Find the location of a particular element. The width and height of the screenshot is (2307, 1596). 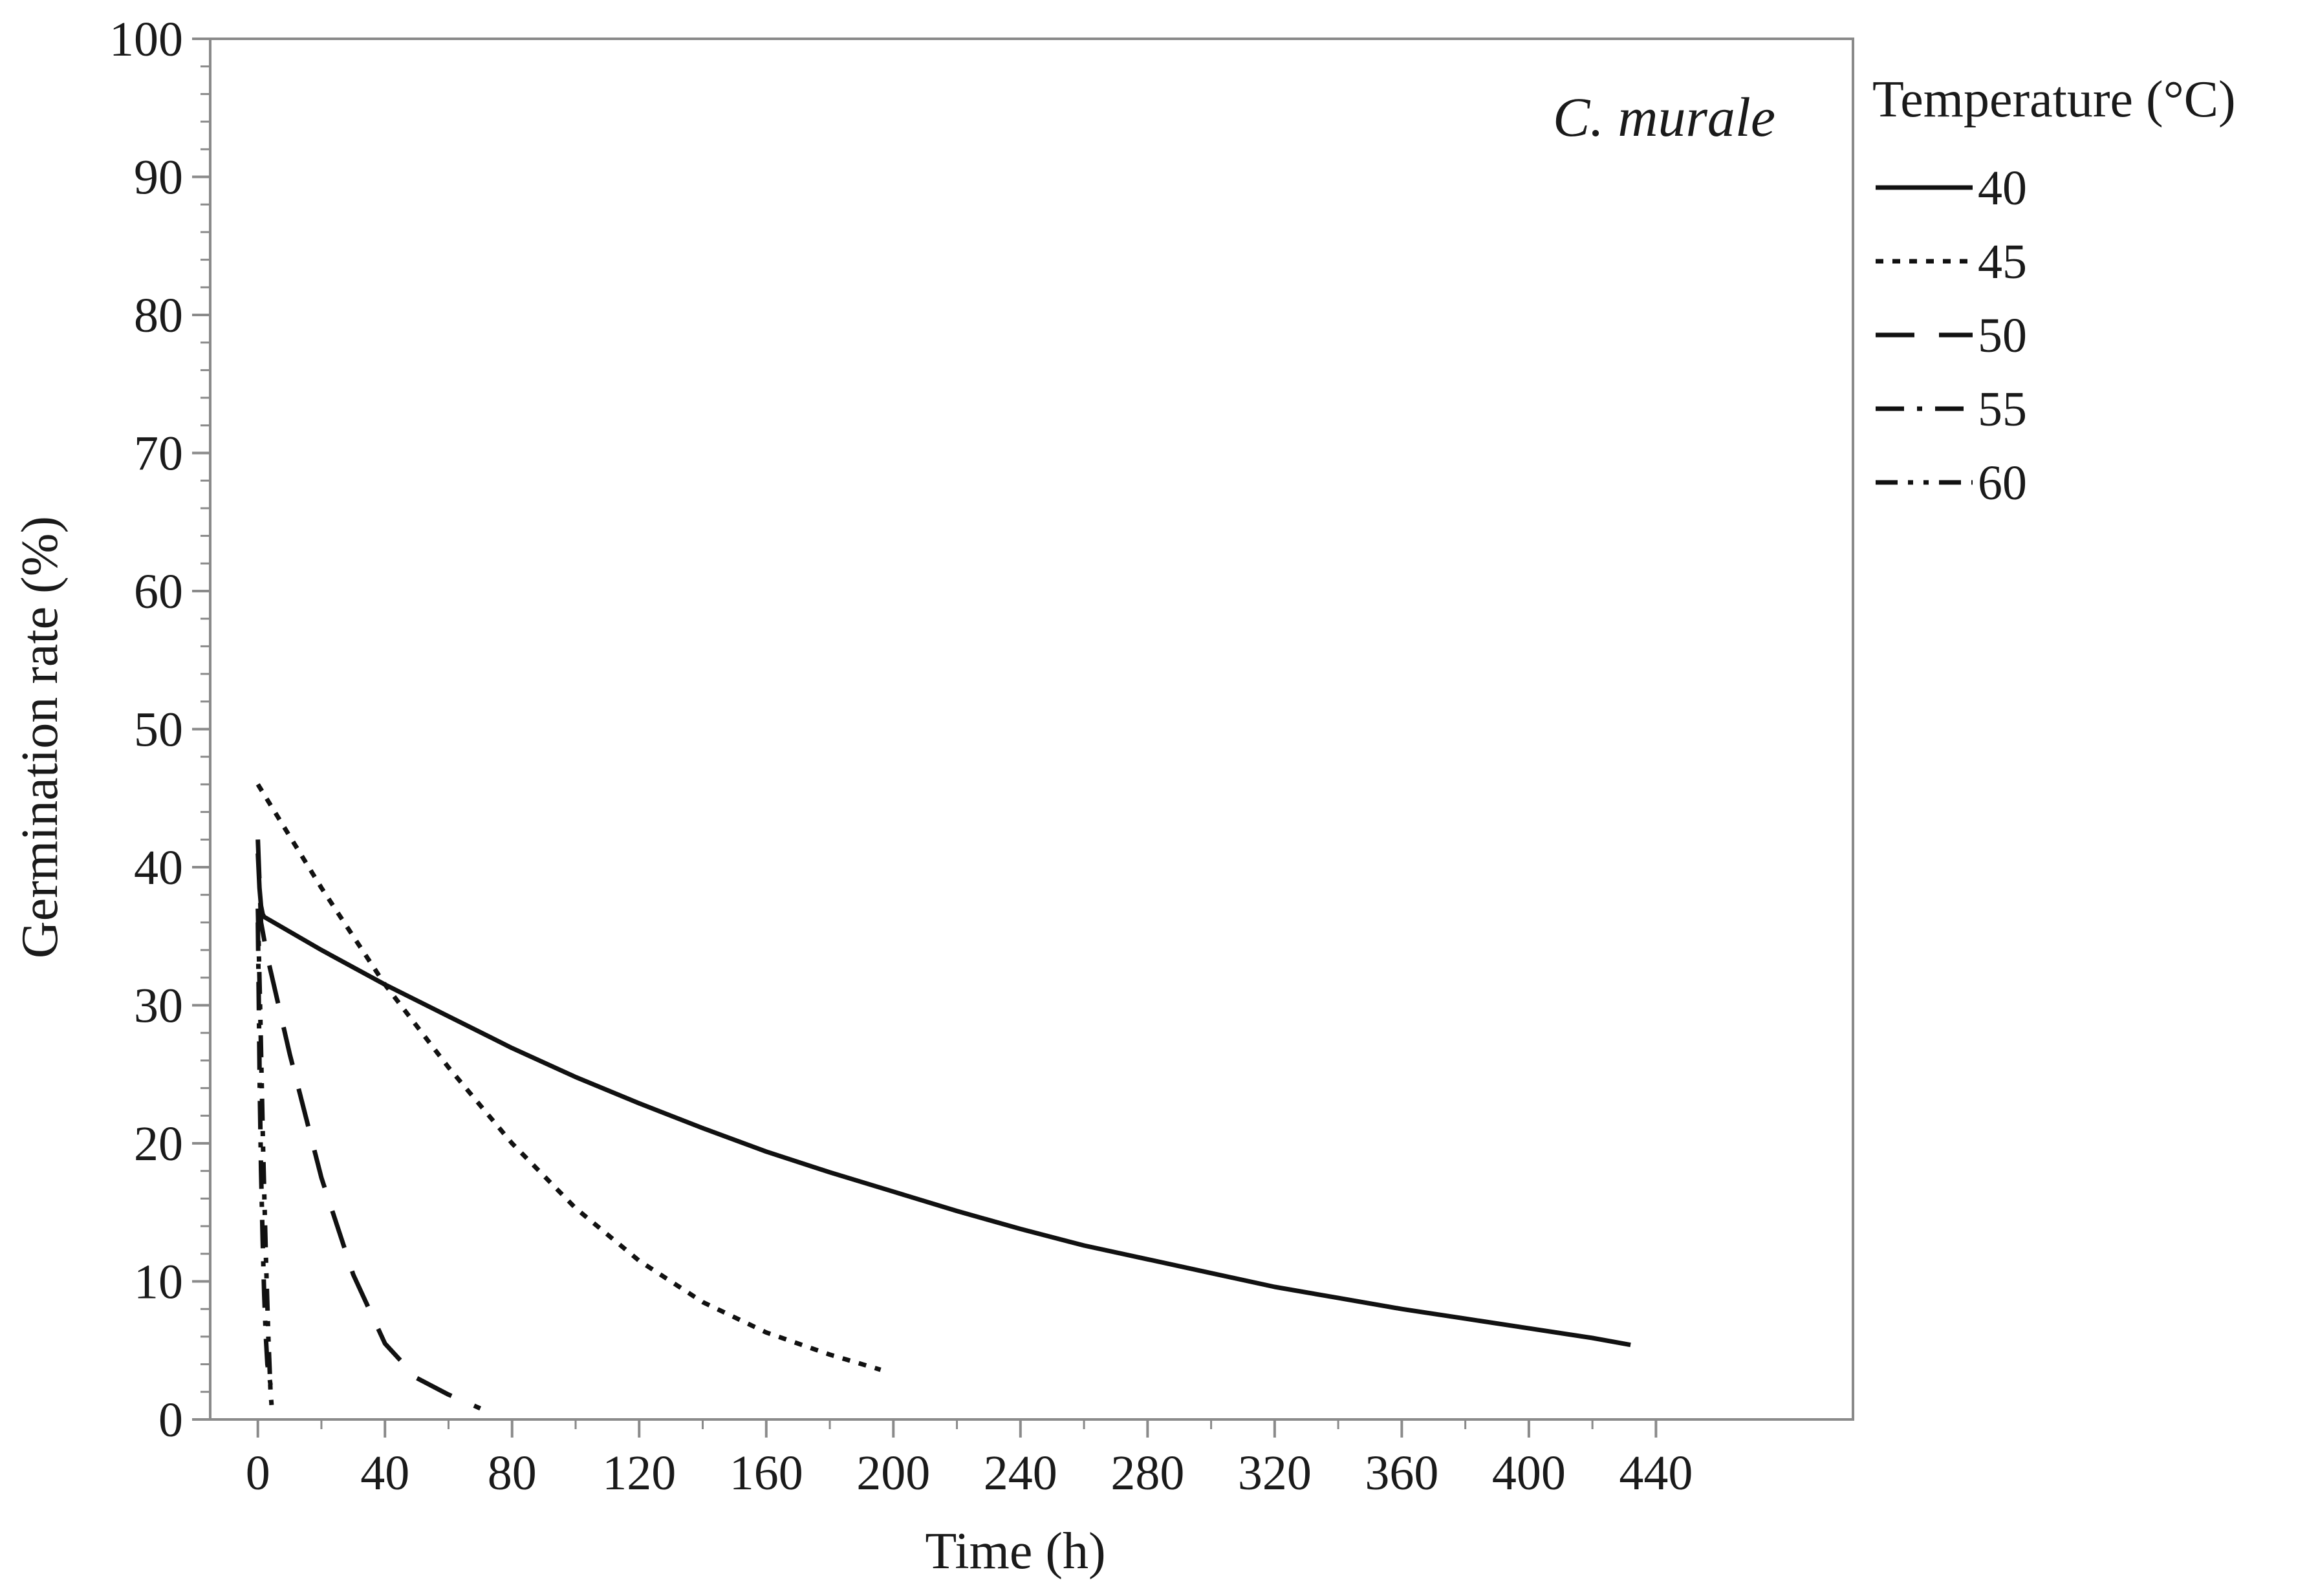

x-tick-label: 40 is located at coordinates (384, 1473).